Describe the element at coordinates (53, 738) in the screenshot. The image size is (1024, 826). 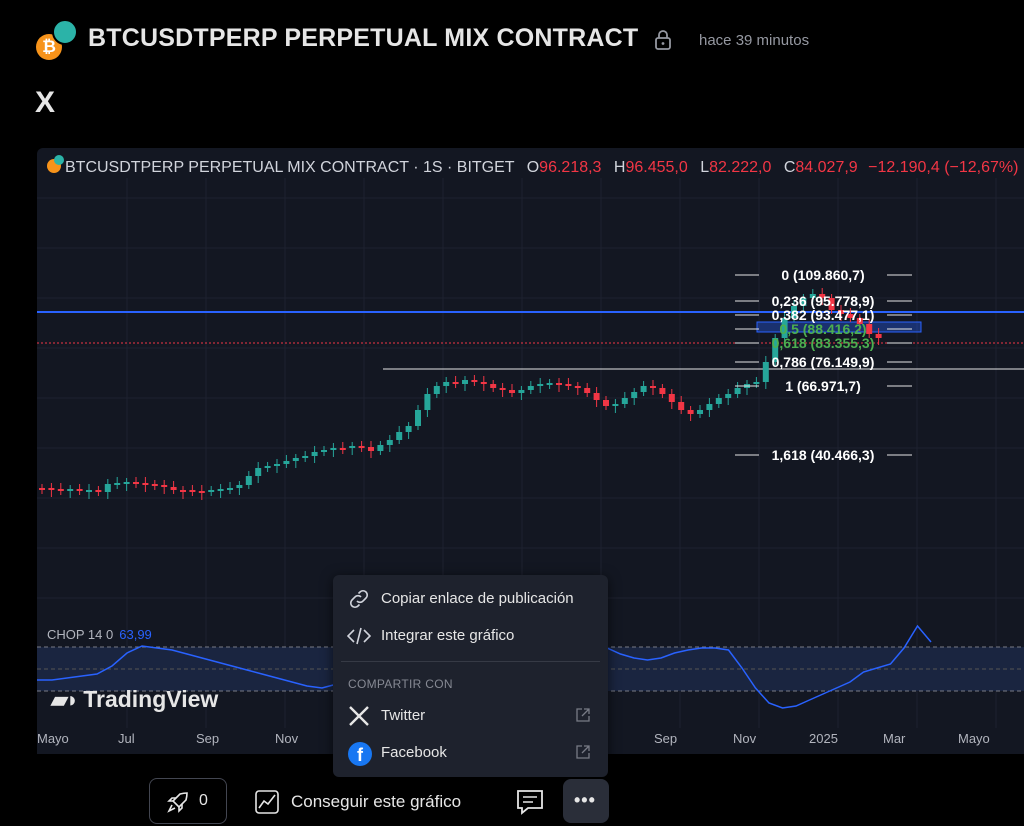
I see `x-tick: Mayo` at that location.